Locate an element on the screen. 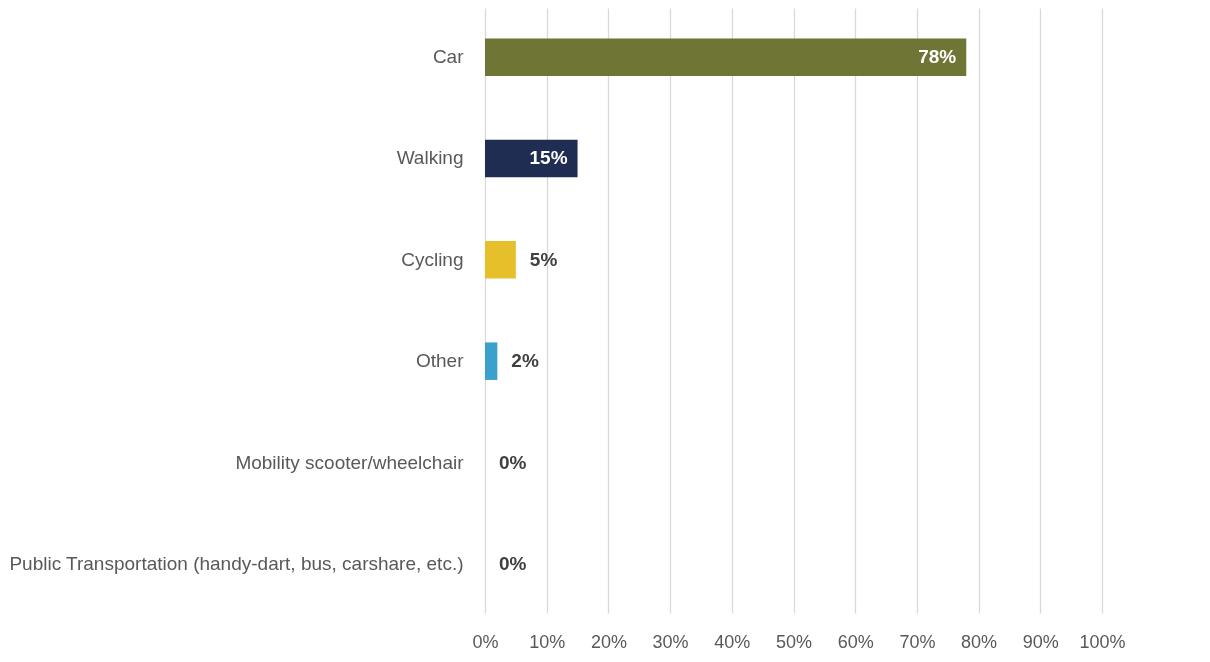 The image size is (1210, 662). x-tick-label: 0% is located at coordinates (485, 641).